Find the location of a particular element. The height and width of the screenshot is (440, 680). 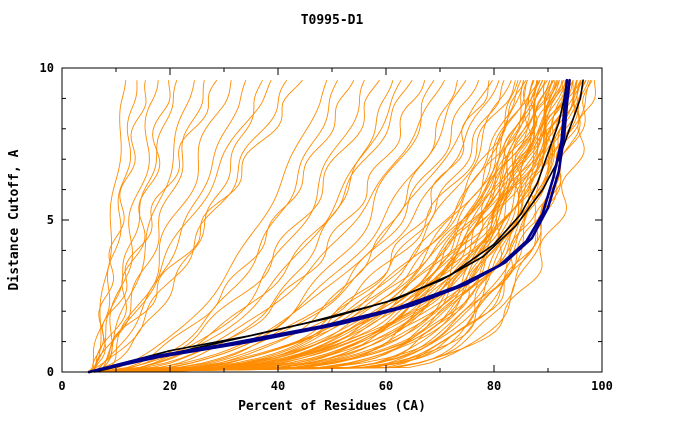

x-tick-label: 20 is located at coordinates (170, 386).